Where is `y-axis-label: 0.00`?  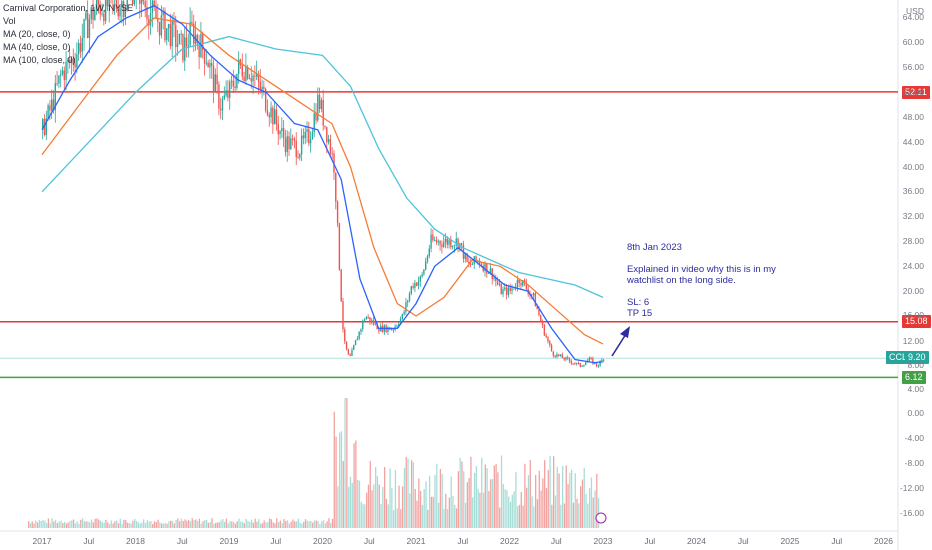 y-axis-label: 0.00 is located at coordinates (915, 413).